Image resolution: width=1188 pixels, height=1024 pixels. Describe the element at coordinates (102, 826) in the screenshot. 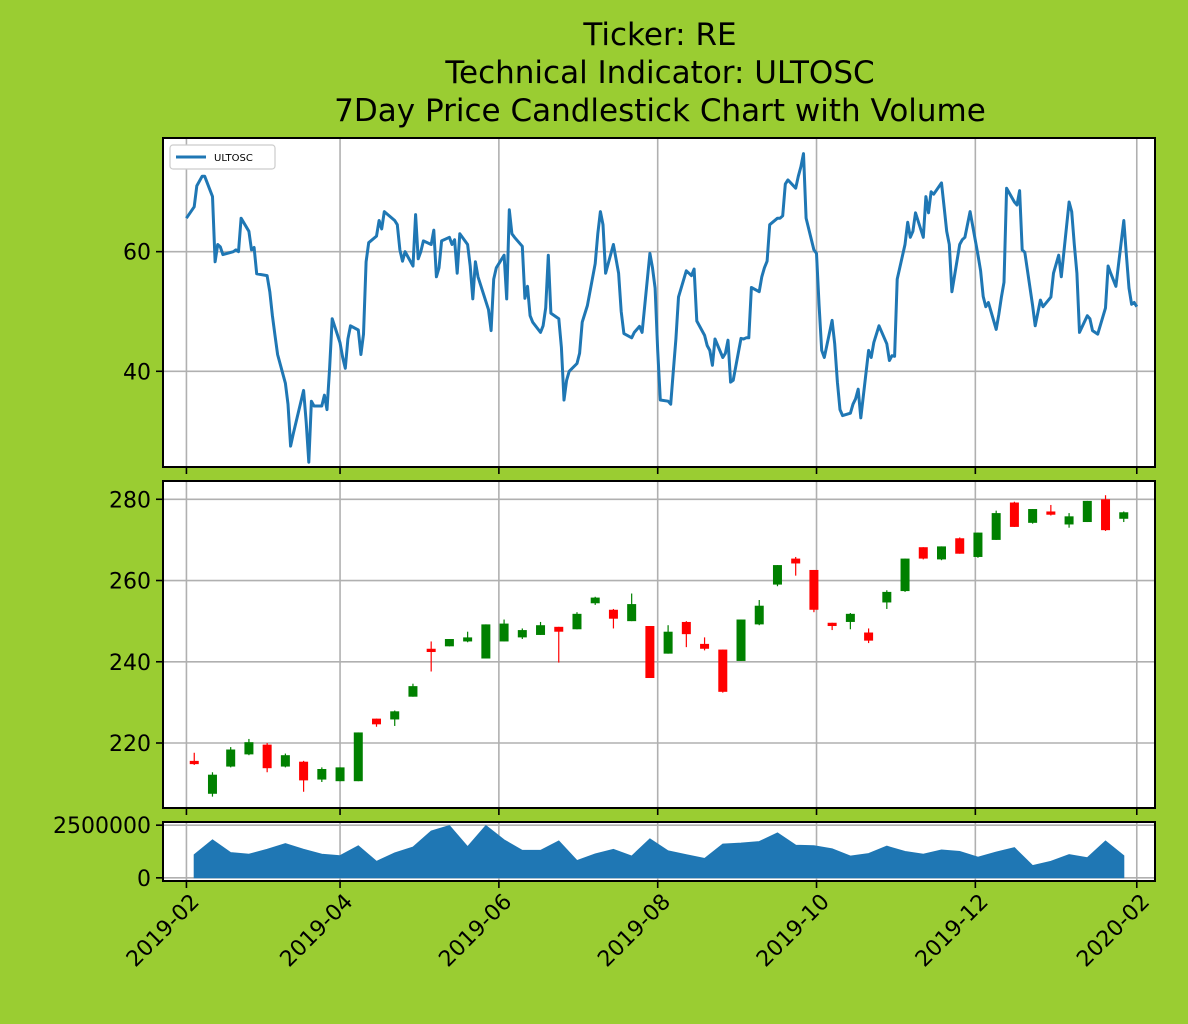

I see `volume-panel-y-tick-label: 2500000` at that location.